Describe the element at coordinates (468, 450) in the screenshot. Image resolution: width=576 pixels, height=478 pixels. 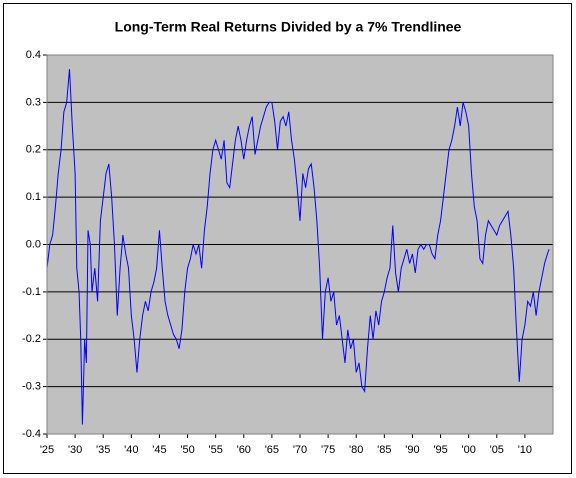
I see `x-tick-label: '00` at that location.